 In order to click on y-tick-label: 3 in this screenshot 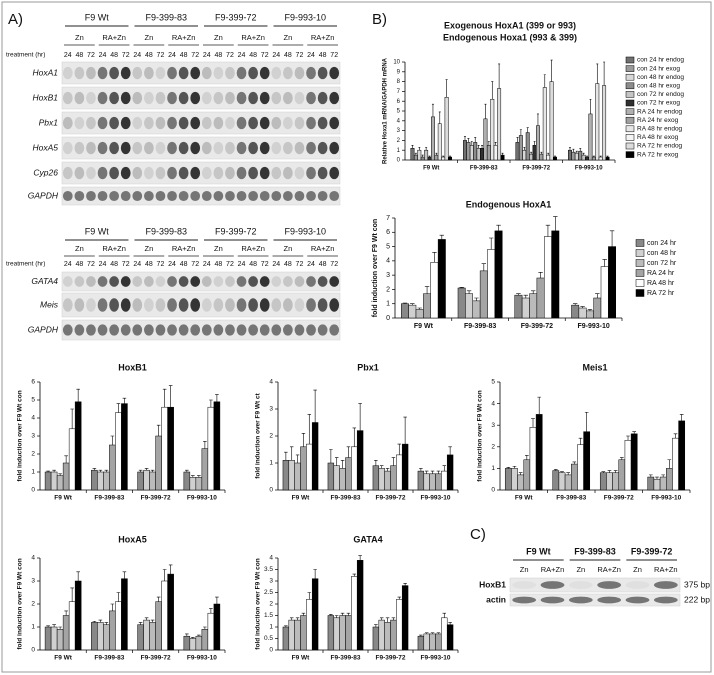, I will do `click(271, 581)`.